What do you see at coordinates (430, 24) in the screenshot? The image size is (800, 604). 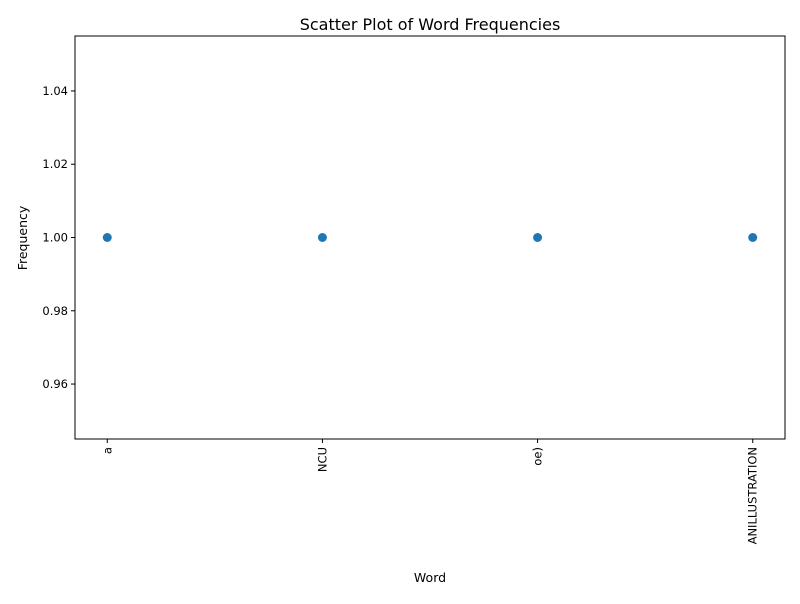 I see `chart-title: Scatter Plot of Word Frequencies` at bounding box center [430, 24].